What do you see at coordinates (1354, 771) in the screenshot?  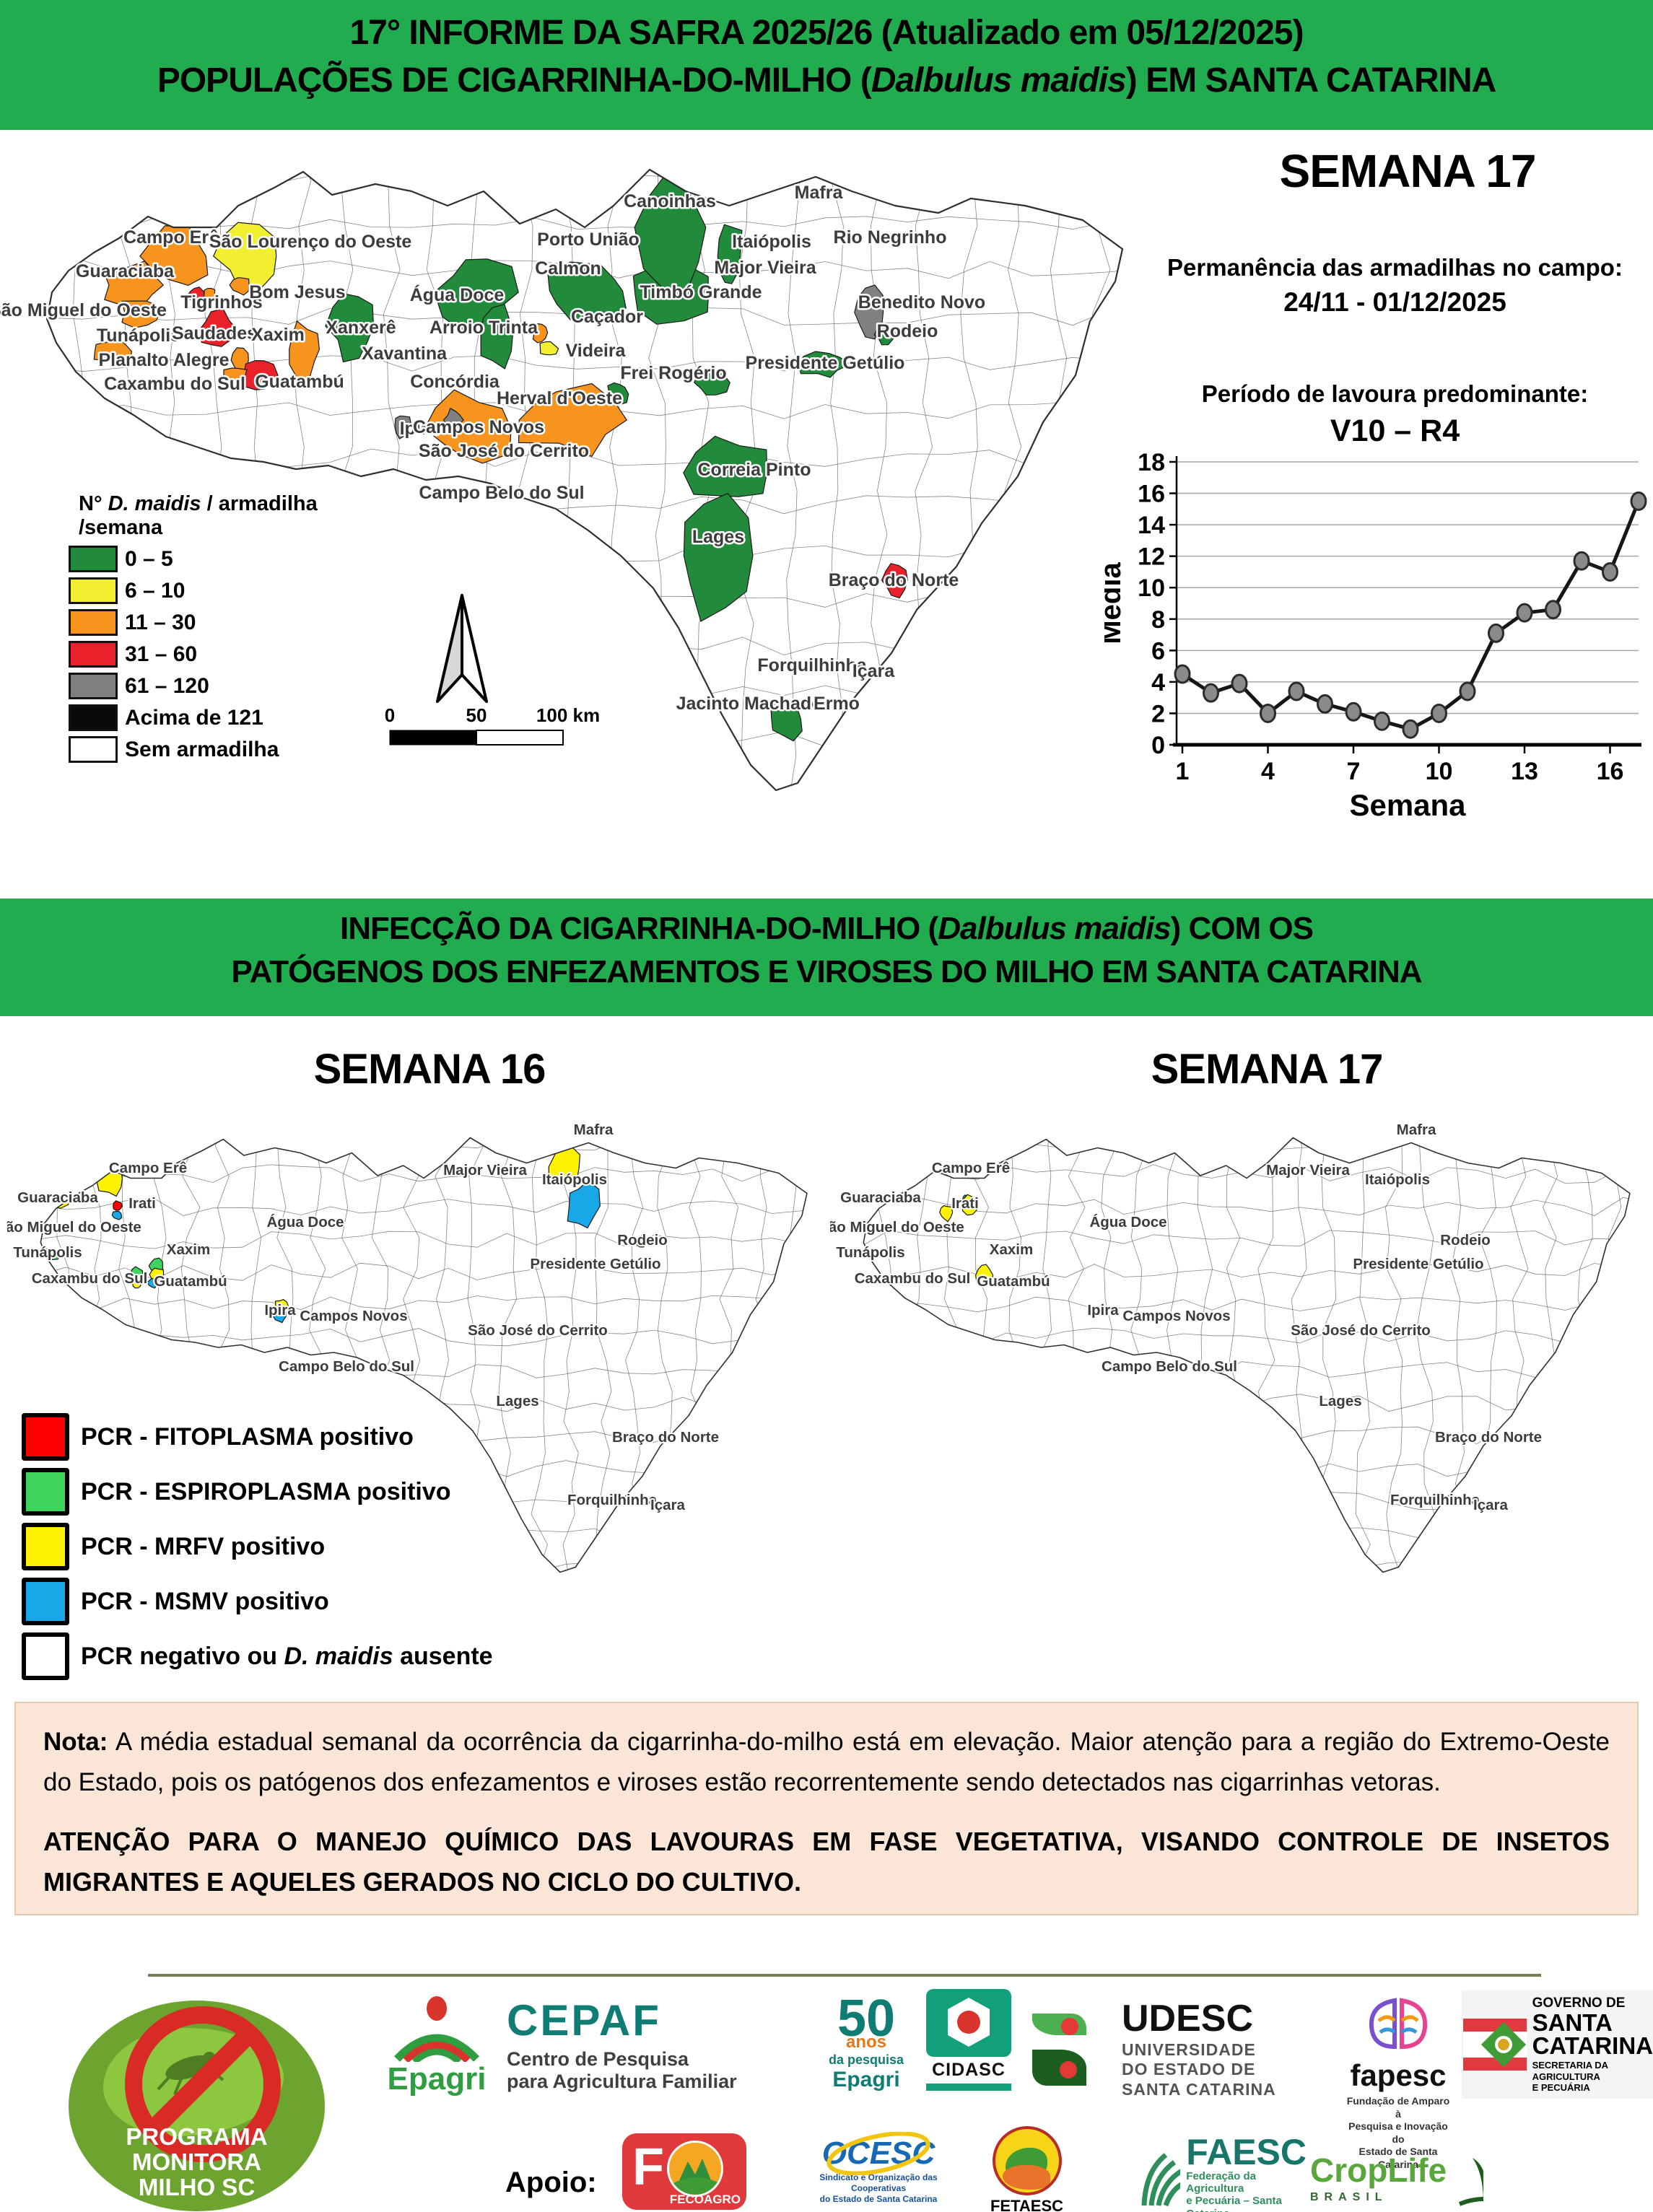 I see `x-tick-label: 7` at bounding box center [1354, 771].